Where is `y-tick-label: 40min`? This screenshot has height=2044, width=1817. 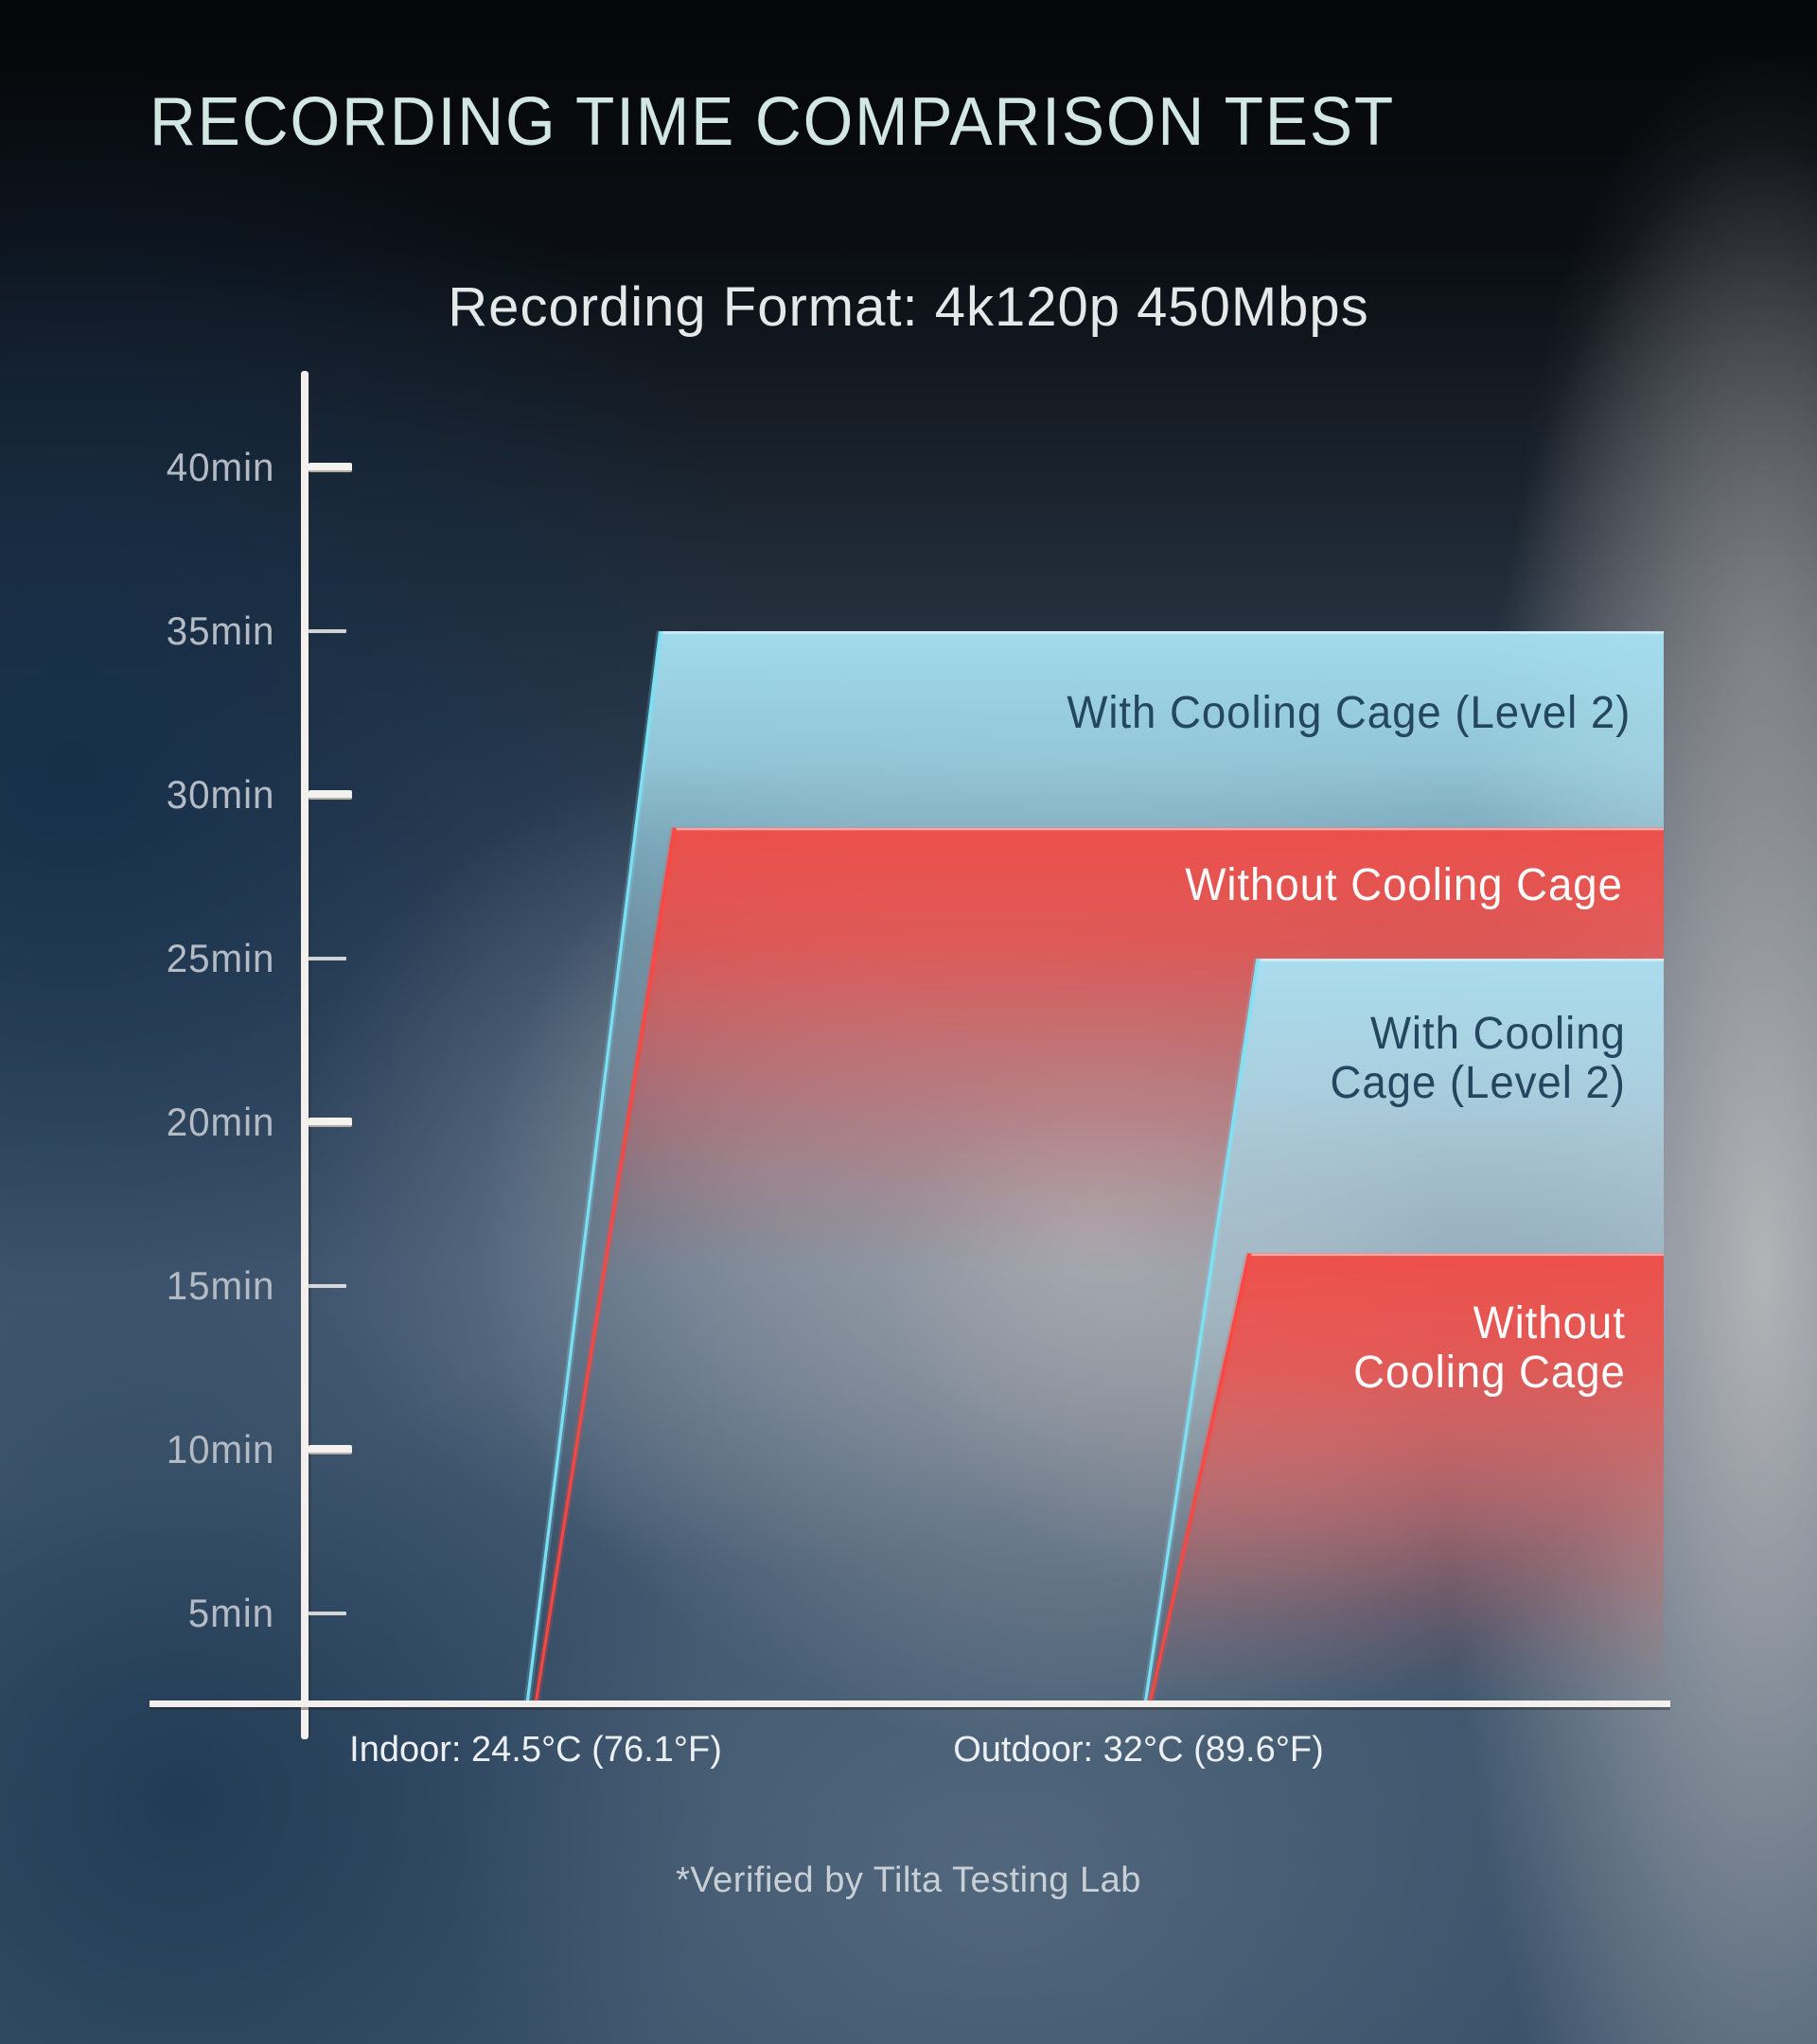 y-tick-label: 40min is located at coordinates (220, 467).